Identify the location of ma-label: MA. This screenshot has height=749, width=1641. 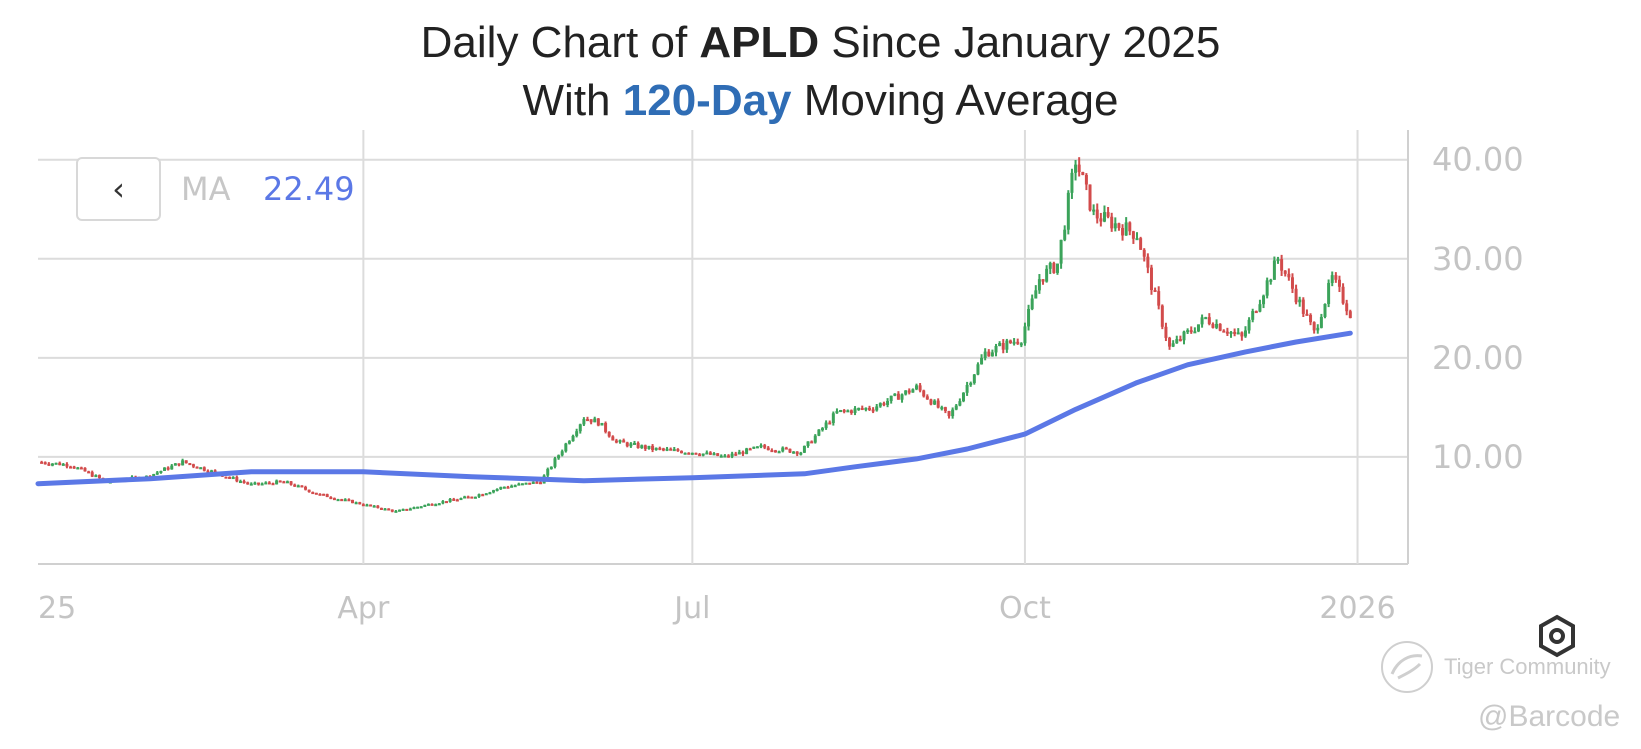
(206, 189).